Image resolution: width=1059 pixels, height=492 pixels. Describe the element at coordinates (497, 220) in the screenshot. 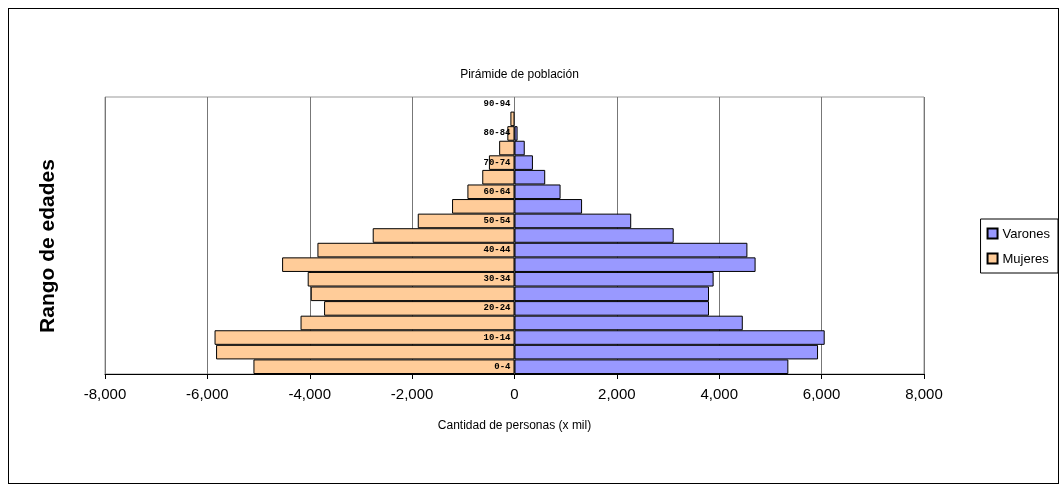

I see `y-tick-label: 50-54` at that location.